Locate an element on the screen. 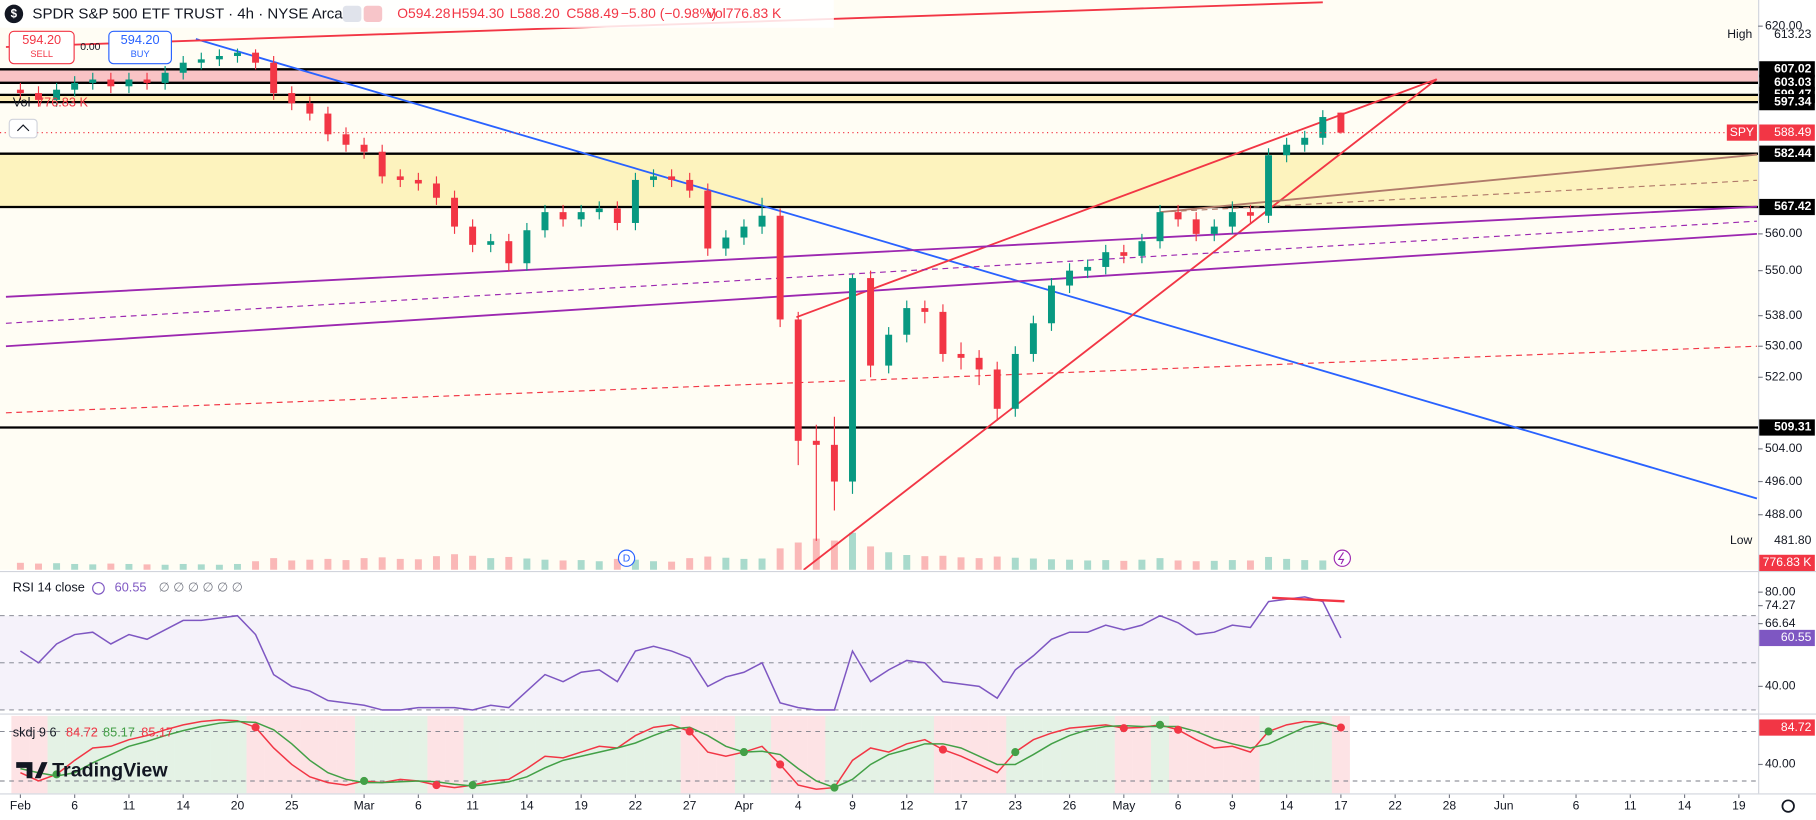 This screenshot has height=820, width=1816. price-label: 588.49 is located at coordinates (1792, 132).